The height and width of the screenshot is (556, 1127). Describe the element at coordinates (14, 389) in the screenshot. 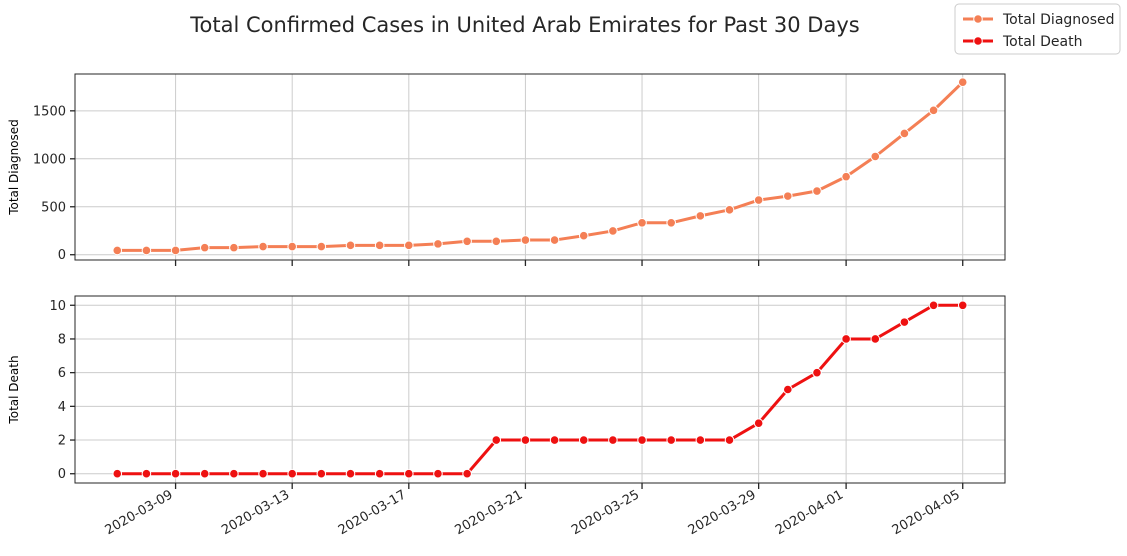

I see `y-axis-label: Total Death` at that location.